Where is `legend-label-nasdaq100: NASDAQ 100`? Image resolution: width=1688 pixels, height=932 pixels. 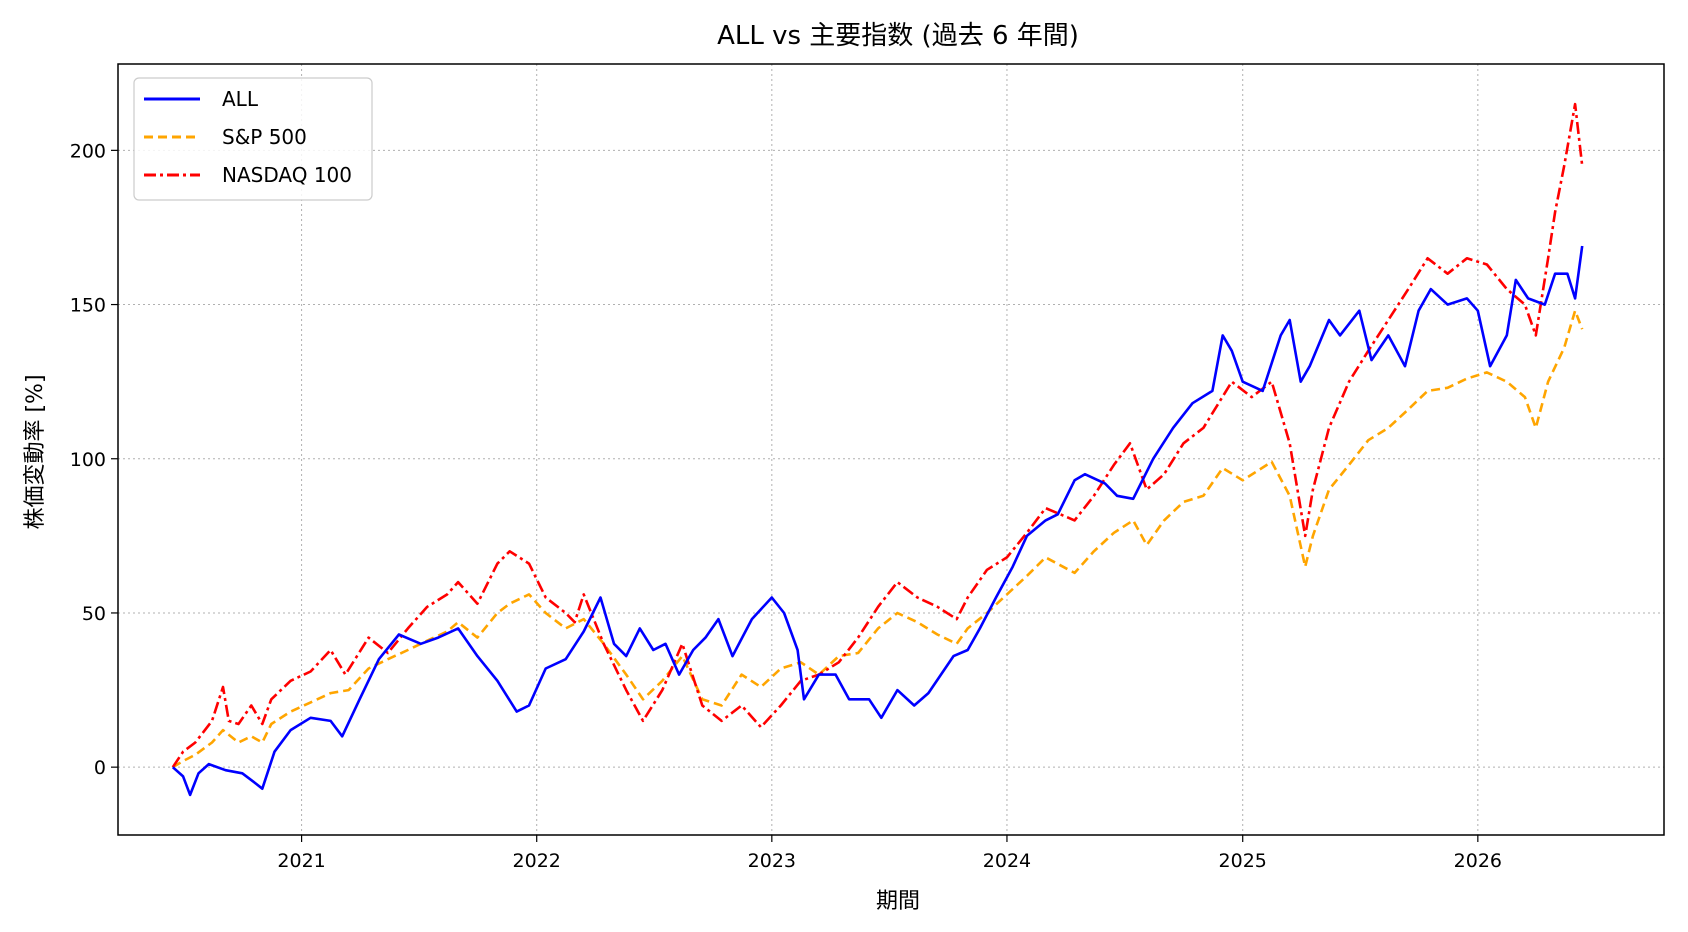 legend-label-nasdaq100: NASDAQ 100 is located at coordinates (287, 175).